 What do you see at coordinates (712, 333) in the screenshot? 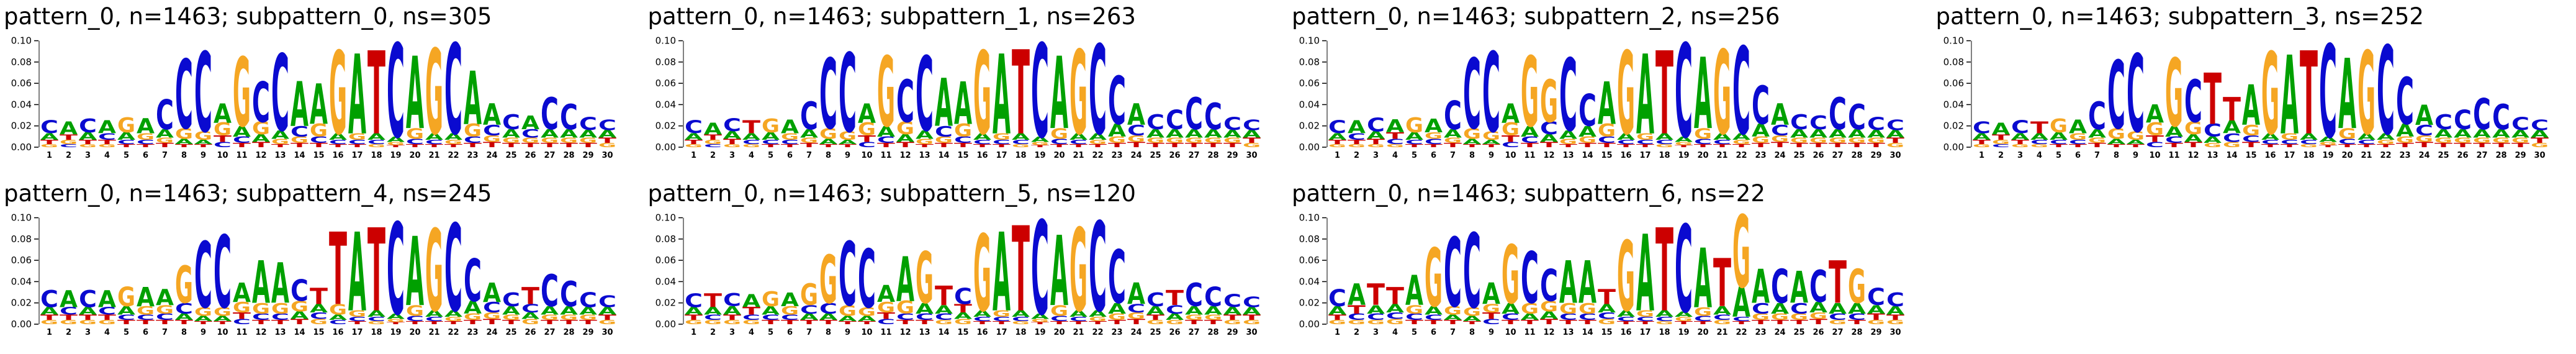
I see `x-tick-label: 2` at bounding box center [712, 333].